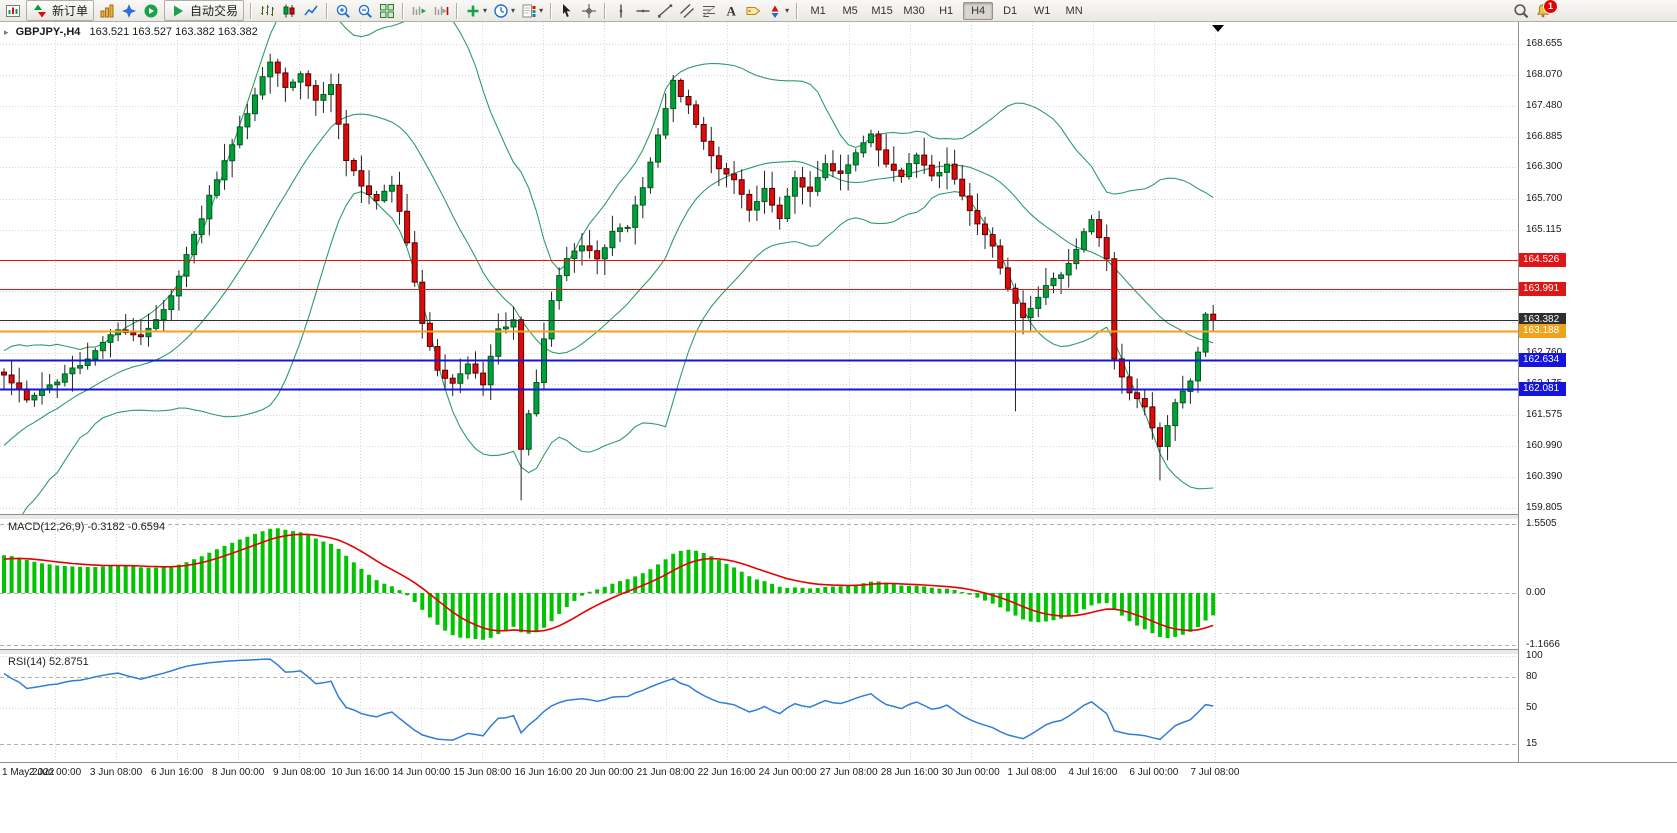  Describe the element at coordinates (129, 10) in the screenshot. I see `navigator-icon` at that location.